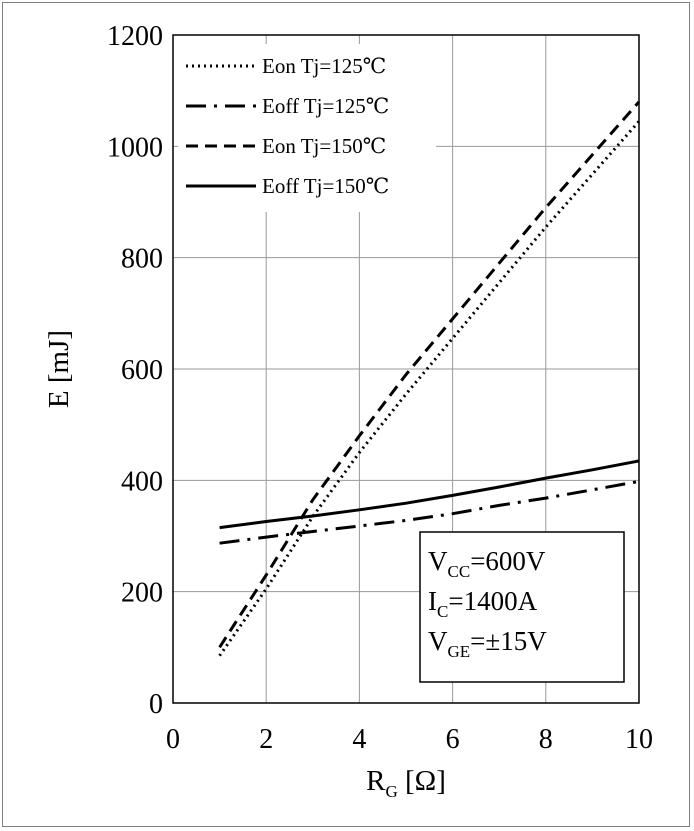  I want to click on condition-text: VGE=±15V, so click(487, 643).